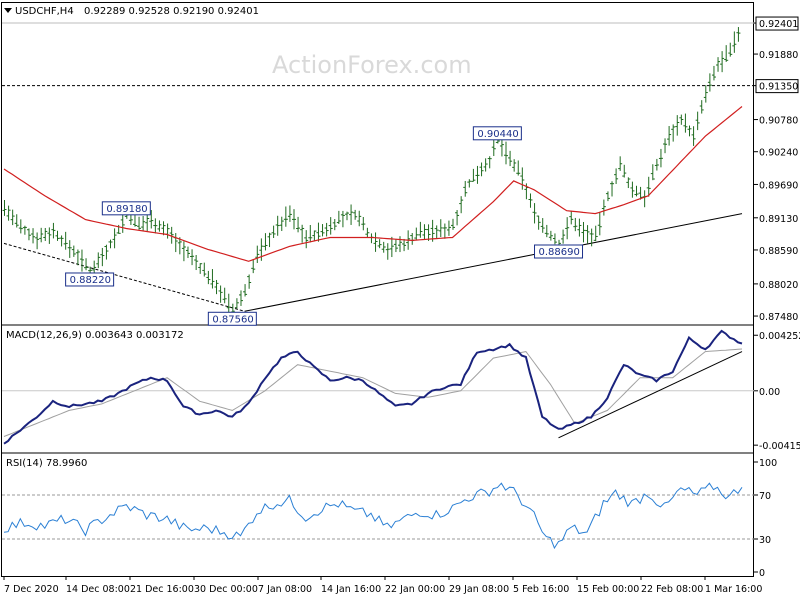  What do you see at coordinates (778, 153) in the screenshot?
I see `price-tick-label: 0.90240` at bounding box center [778, 153].